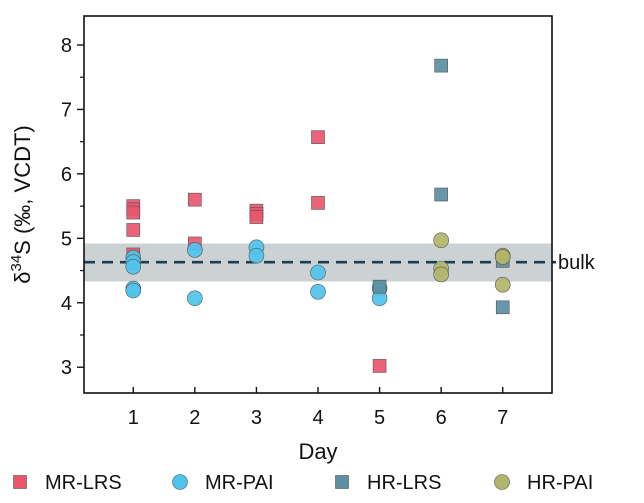  What do you see at coordinates (194, 418) in the screenshot?
I see `x-tick-label-2: 2` at bounding box center [194, 418].